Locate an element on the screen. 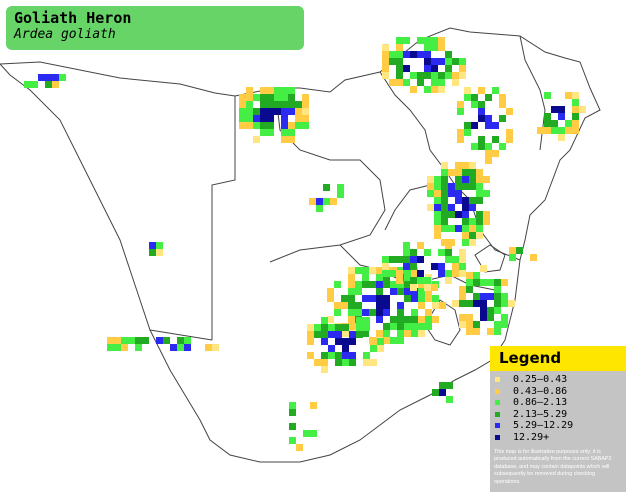  legend-item: 2.13–5.29 is located at coordinates (534, 415).